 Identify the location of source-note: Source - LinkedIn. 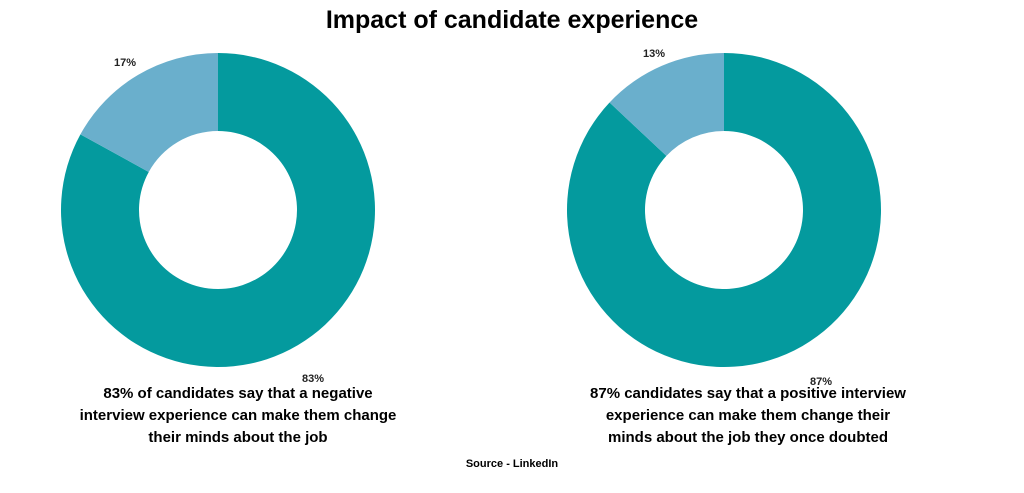
(512, 464).